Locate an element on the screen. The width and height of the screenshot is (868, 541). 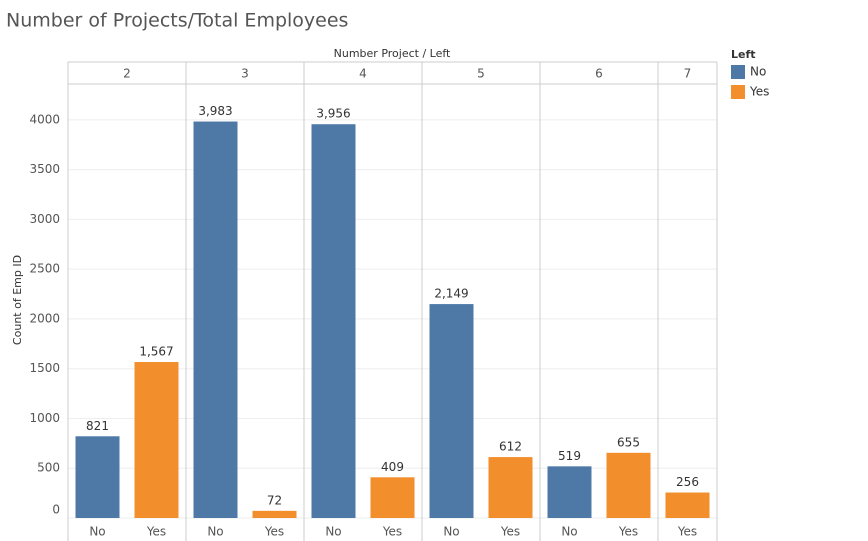
data-label: 1,567 is located at coordinates (156, 352).